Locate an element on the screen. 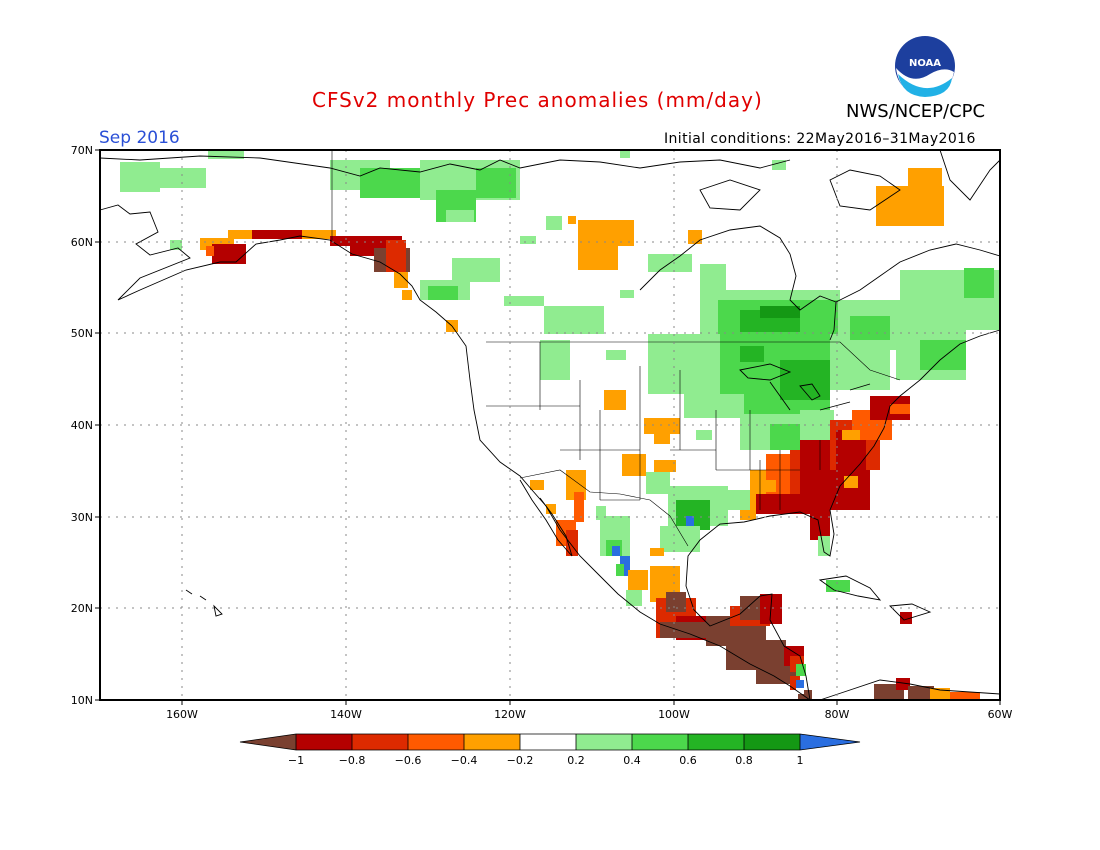  legend-label: −0.2 is located at coordinates (520, 760).